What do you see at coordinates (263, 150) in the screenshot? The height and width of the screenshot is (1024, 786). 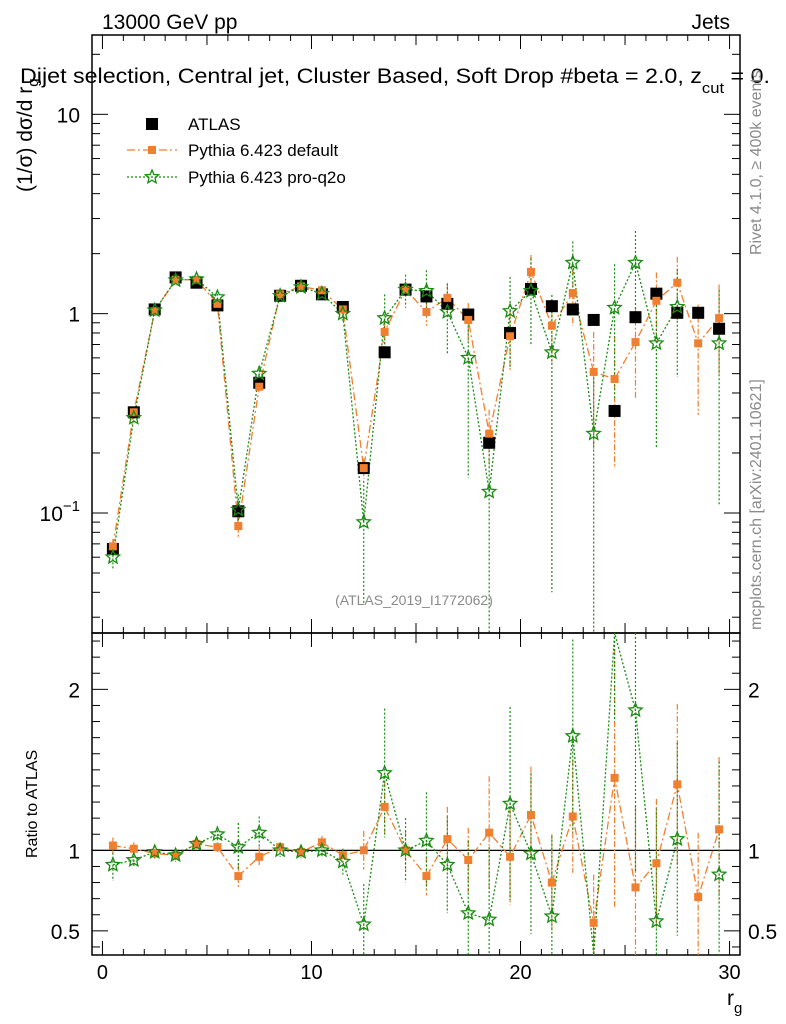 I see `legend-label: Pythia 6.423 default` at bounding box center [263, 150].